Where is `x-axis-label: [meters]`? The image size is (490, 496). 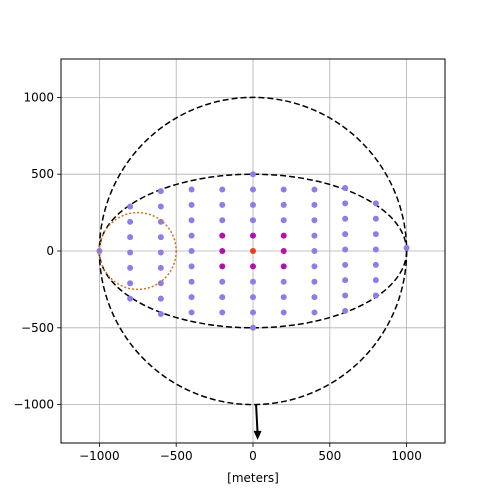 x-axis-label: [meters] is located at coordinates (253, 478).